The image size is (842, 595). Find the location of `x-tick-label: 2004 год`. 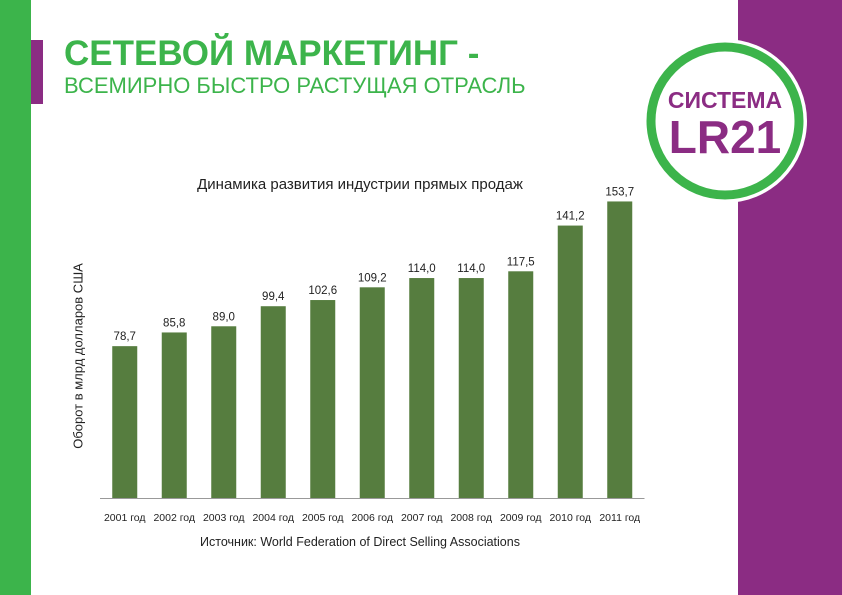

x-tick-label: 2004 год is located at coordinates (273, 518).